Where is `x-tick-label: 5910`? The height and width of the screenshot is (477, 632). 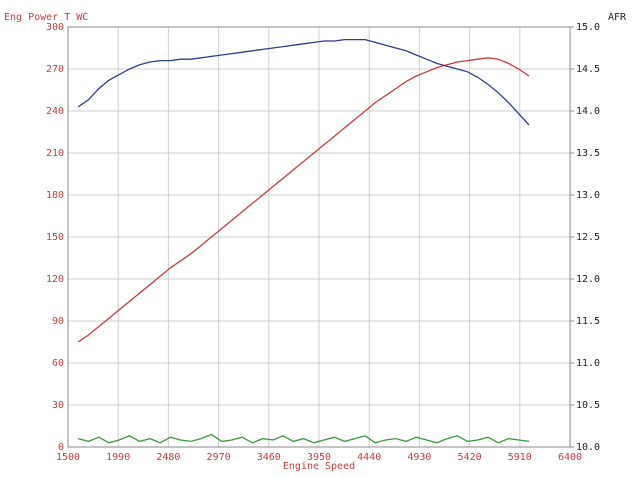 x-tick-label: 5910 is located at coordinates (520, 457).